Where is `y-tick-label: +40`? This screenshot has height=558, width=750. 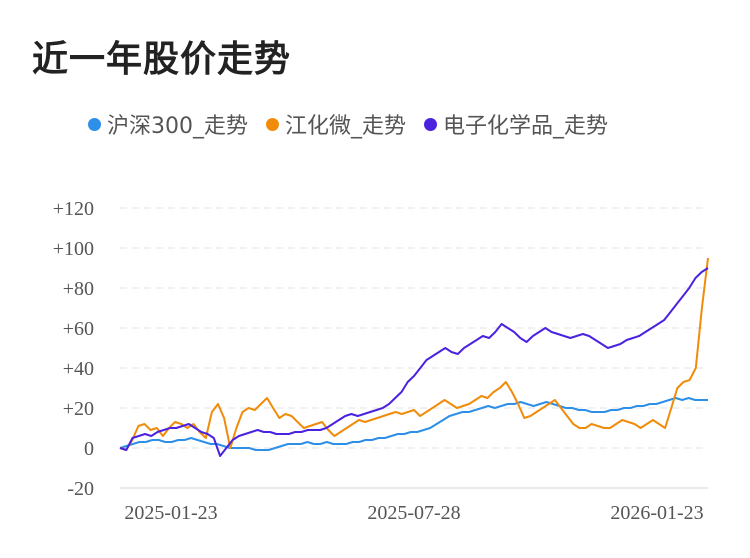
y-tick-label: +40 is located at coordinates (78, 369).